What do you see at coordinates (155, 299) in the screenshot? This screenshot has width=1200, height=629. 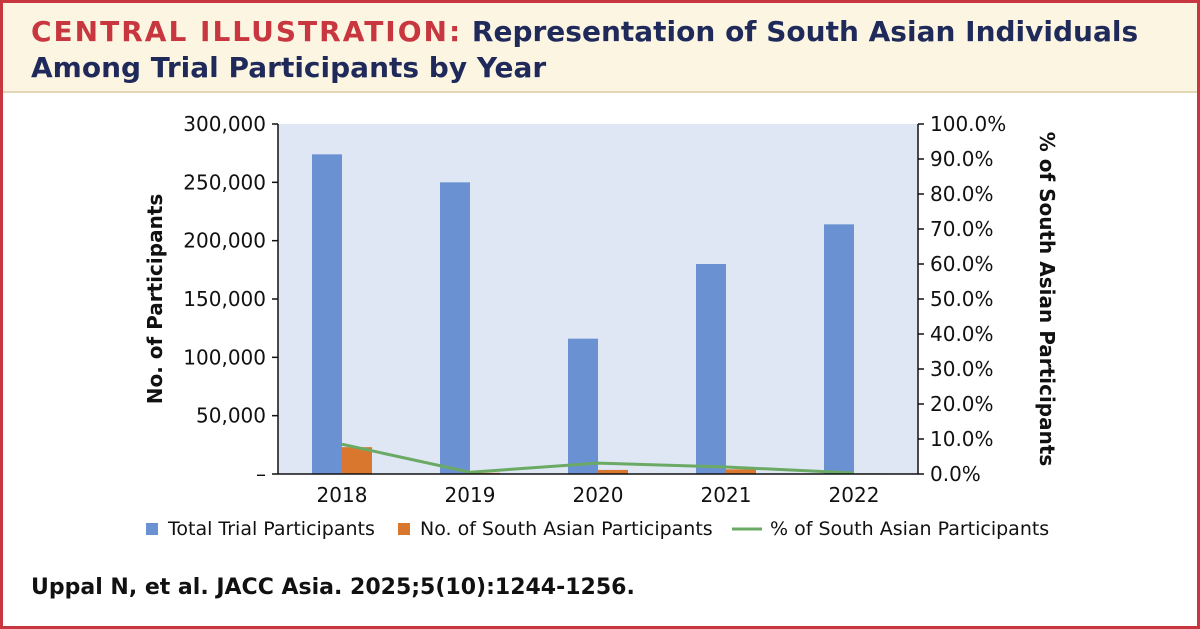 I see `y-axis-label: No. of Participants` at bounding box center [155, 299].